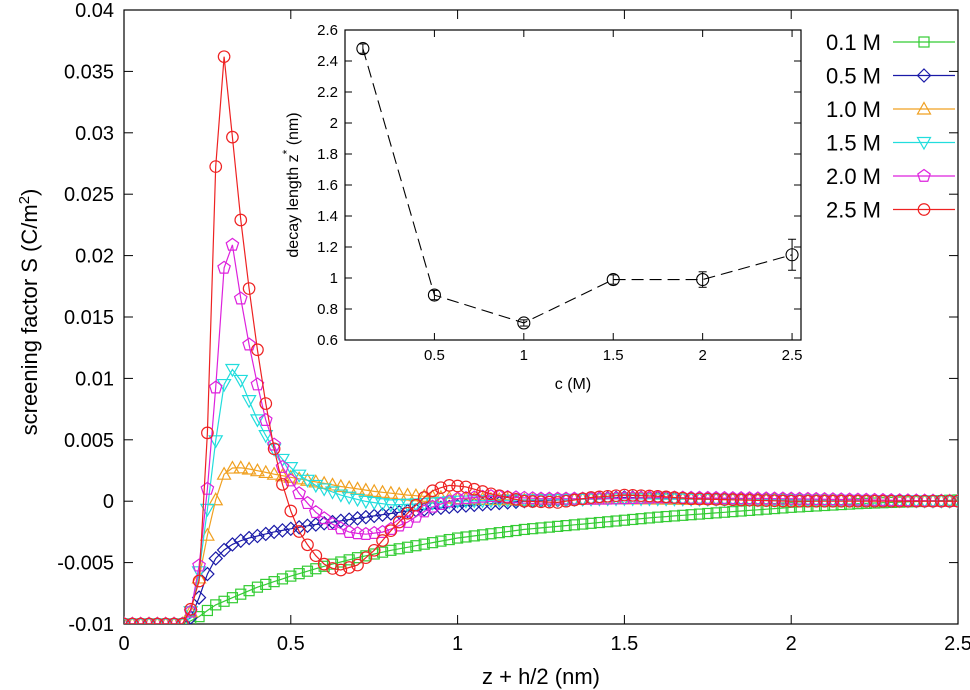 This screenshot has width=970, height=690. What do you see at coordinates (524, 323) in the screenshot?
I see `inset-data-point` at bounding box center [524, 323].